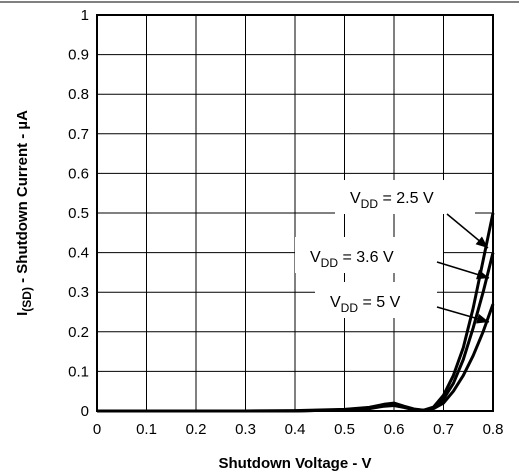  What do you see at coordinates (394, 429) in the screenshot?
I see `x-tick-label: 0.6` at bounding box center [394, 429].